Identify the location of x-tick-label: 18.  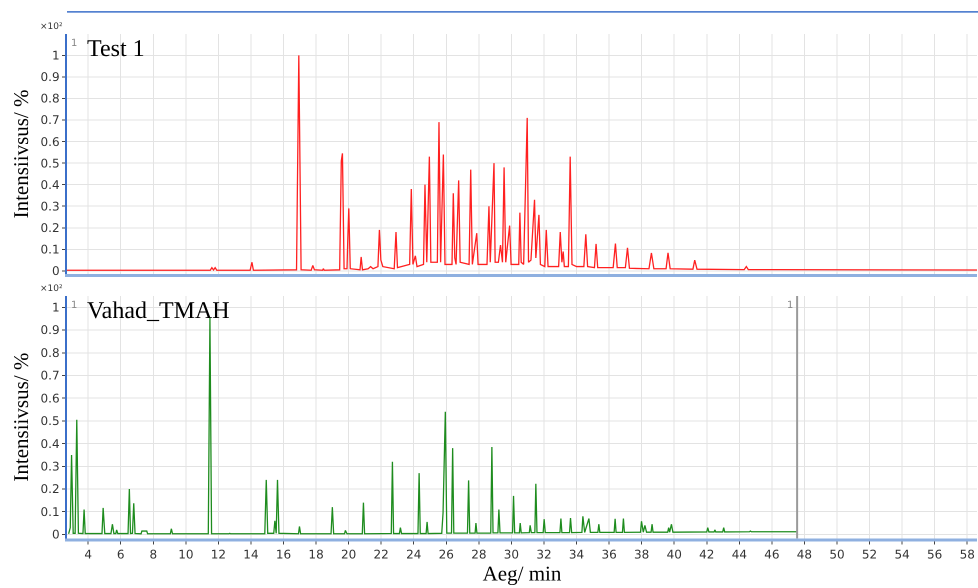
(316, 555).